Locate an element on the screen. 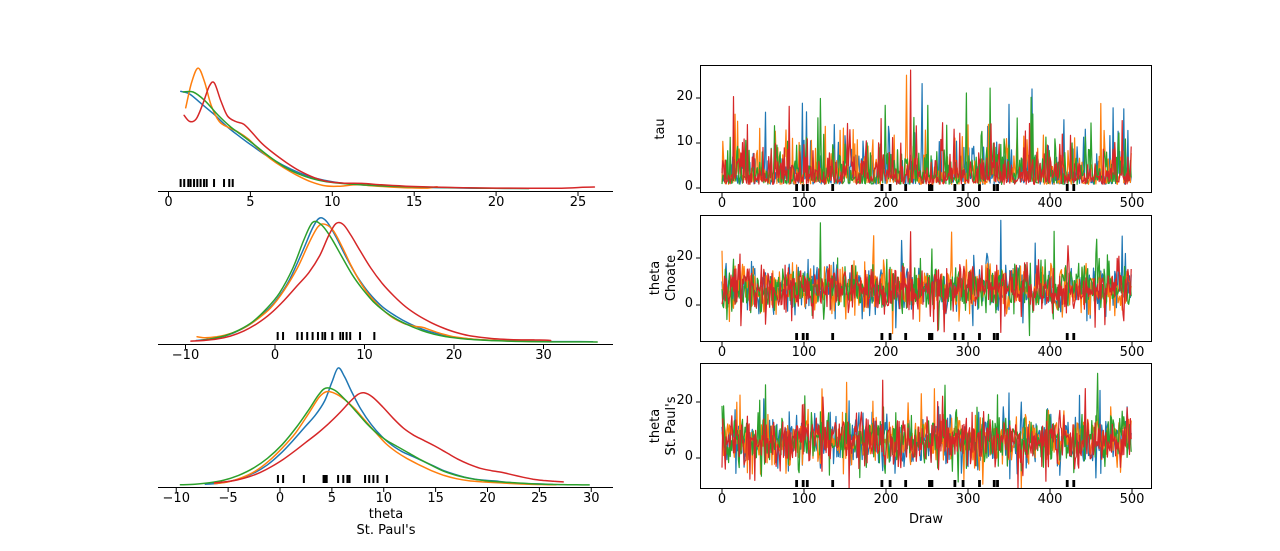 The image size is (1280, 551). x-tick-label: −10 is located at coordinates (185, 355).